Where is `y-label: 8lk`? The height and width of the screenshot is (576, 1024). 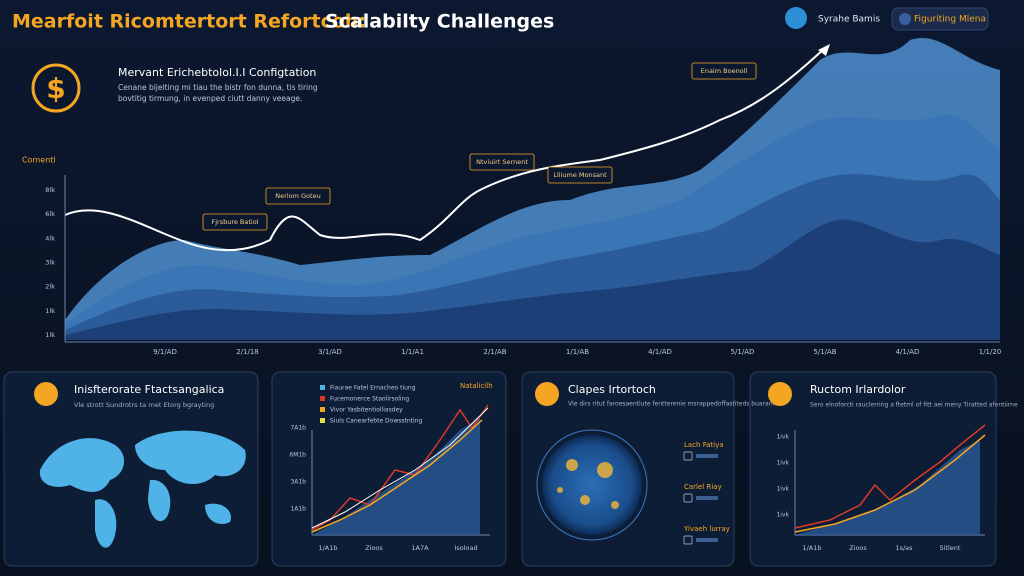 y-label: 8lk is located at coordinates (50, 190).